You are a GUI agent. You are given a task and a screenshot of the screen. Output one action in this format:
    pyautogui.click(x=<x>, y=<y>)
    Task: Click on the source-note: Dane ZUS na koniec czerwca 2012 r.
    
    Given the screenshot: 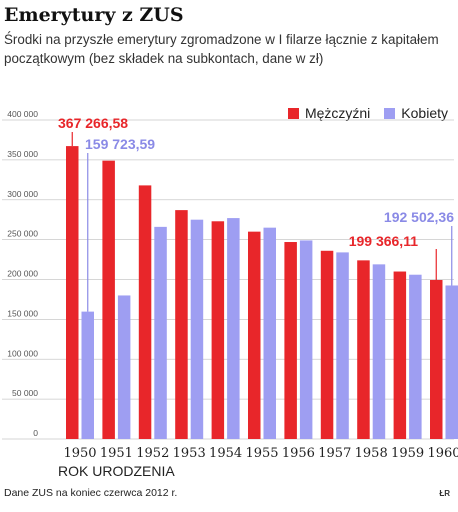 What is the action you would take?
    pyautogui.click(x=91, y=493)
    